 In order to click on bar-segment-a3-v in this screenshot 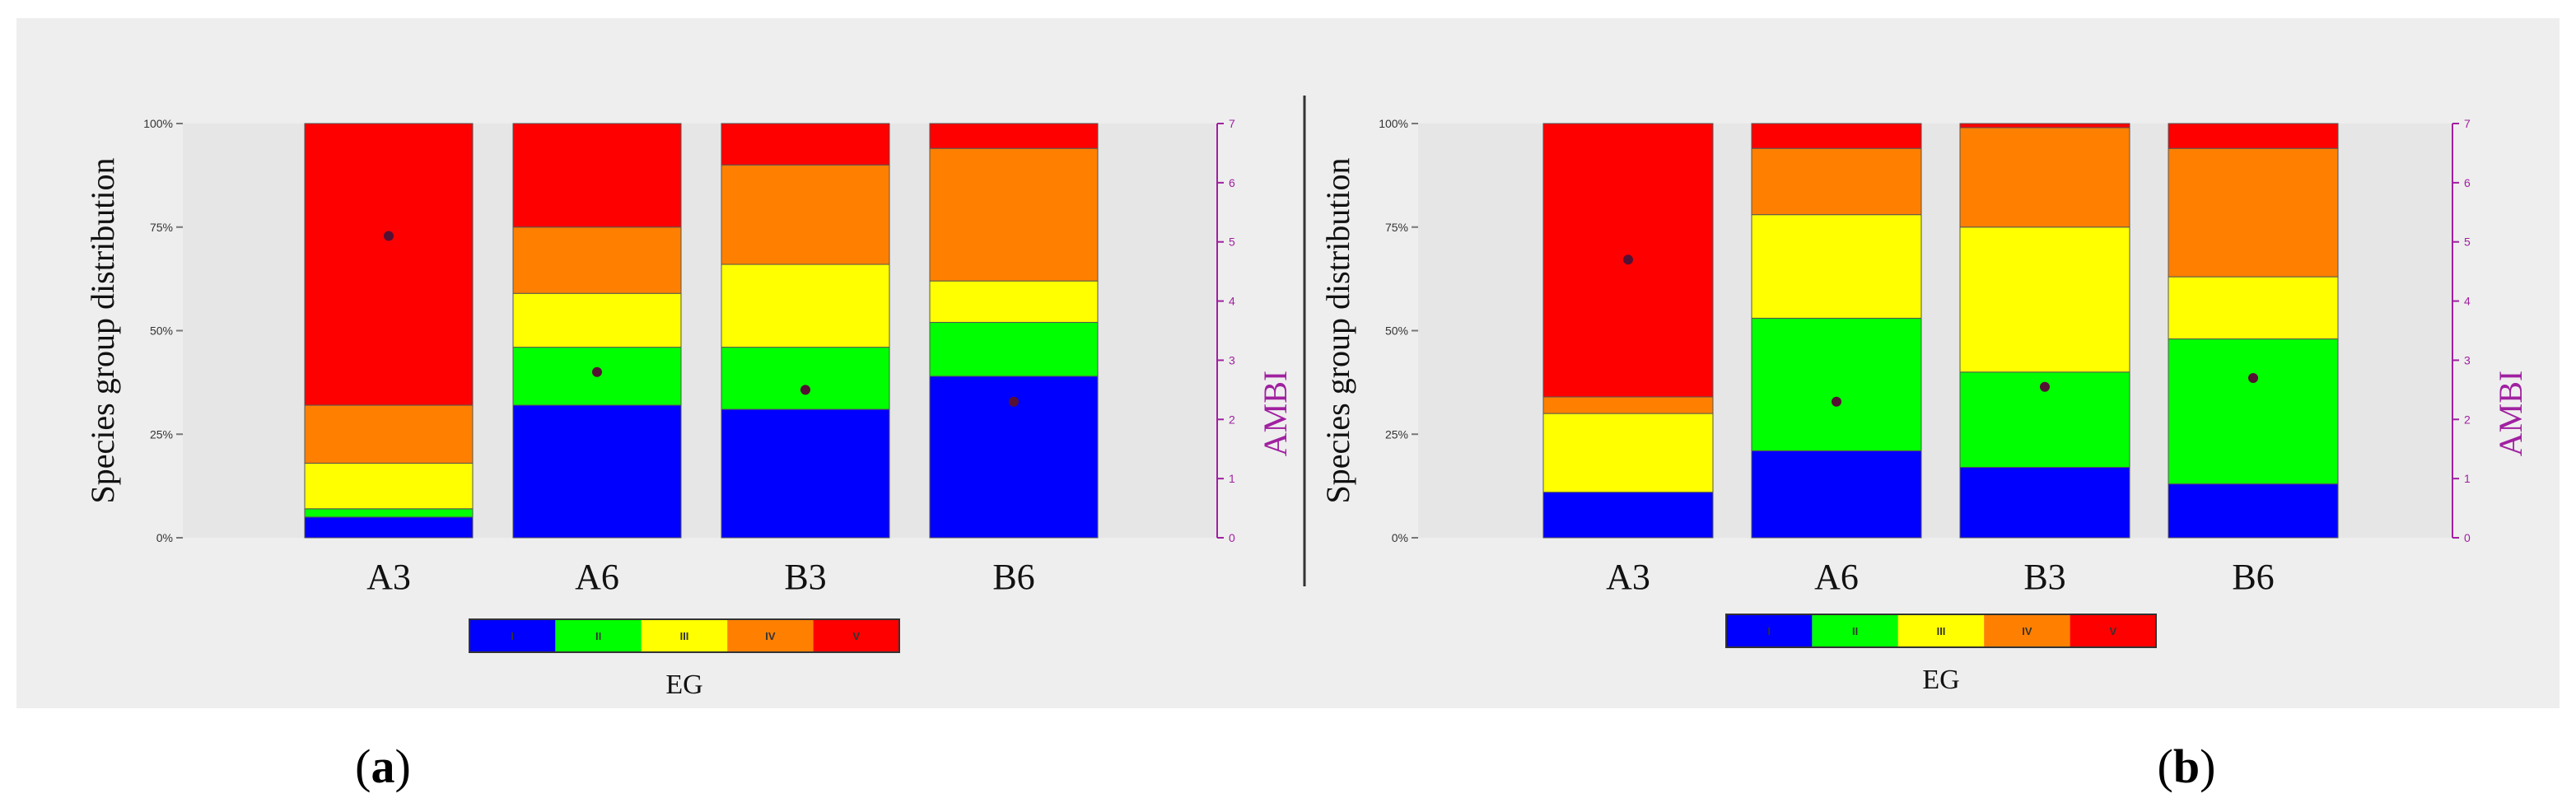, I will do `click(389, 264)`.